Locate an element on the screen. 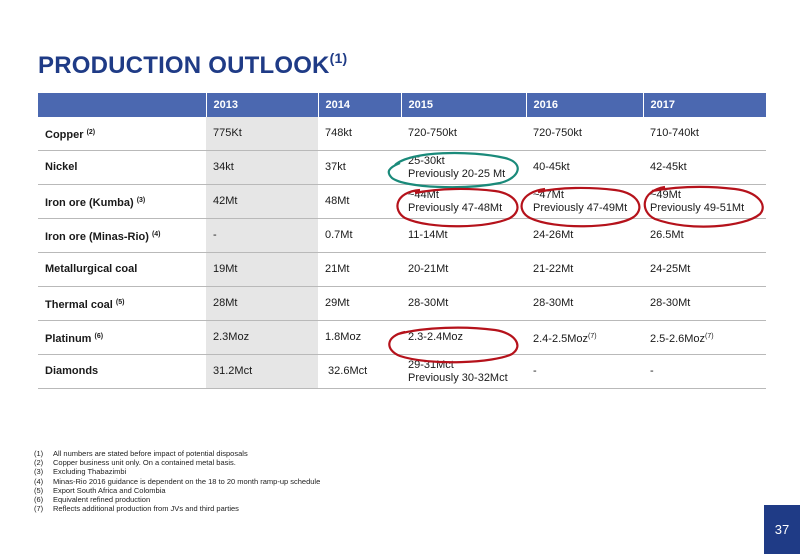 This screenshot has width=800, height=554. footnote-number: (4) is located at coordinates (39, 481).